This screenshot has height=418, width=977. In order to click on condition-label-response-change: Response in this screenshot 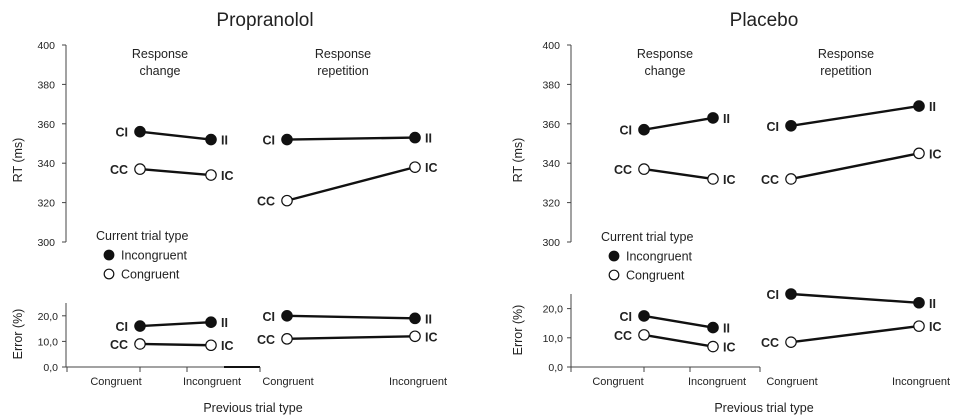, I will do `click(665, 54)`.